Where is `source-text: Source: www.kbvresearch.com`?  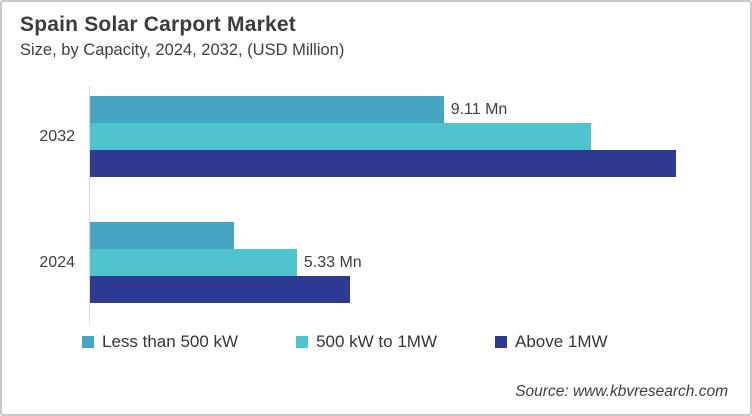
source-text: Source: www.kbvresearch.com is located at coordinates (621, 391).